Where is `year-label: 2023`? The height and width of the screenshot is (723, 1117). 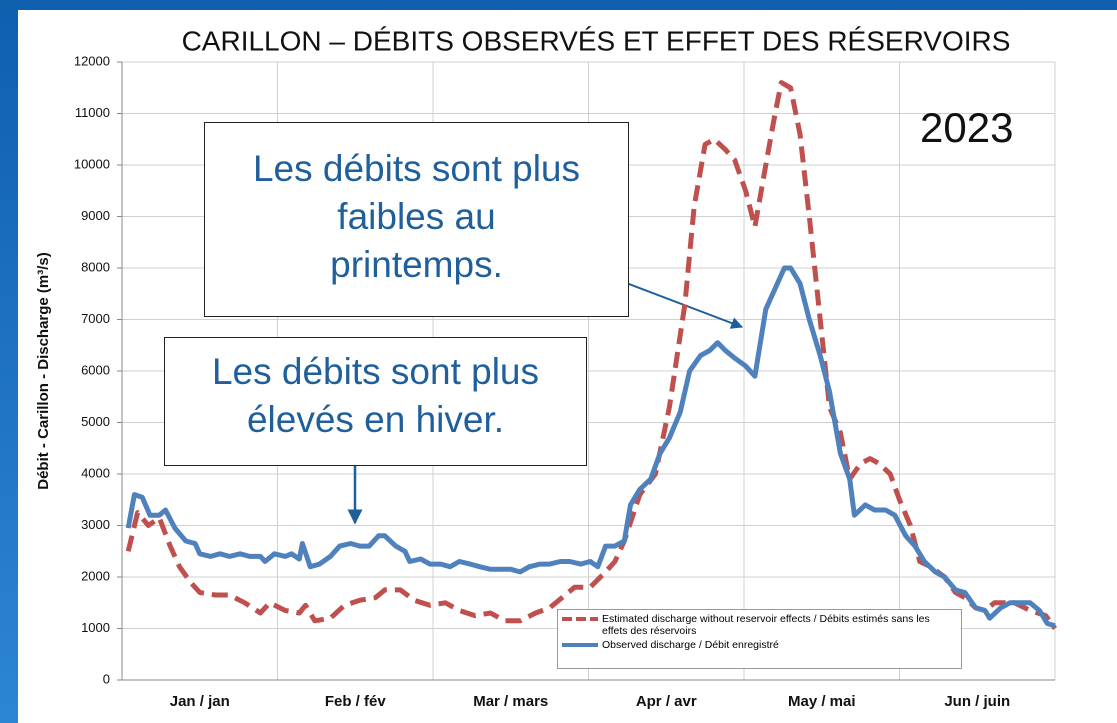
year-label: 2023 is located at coordinates (966, 128).